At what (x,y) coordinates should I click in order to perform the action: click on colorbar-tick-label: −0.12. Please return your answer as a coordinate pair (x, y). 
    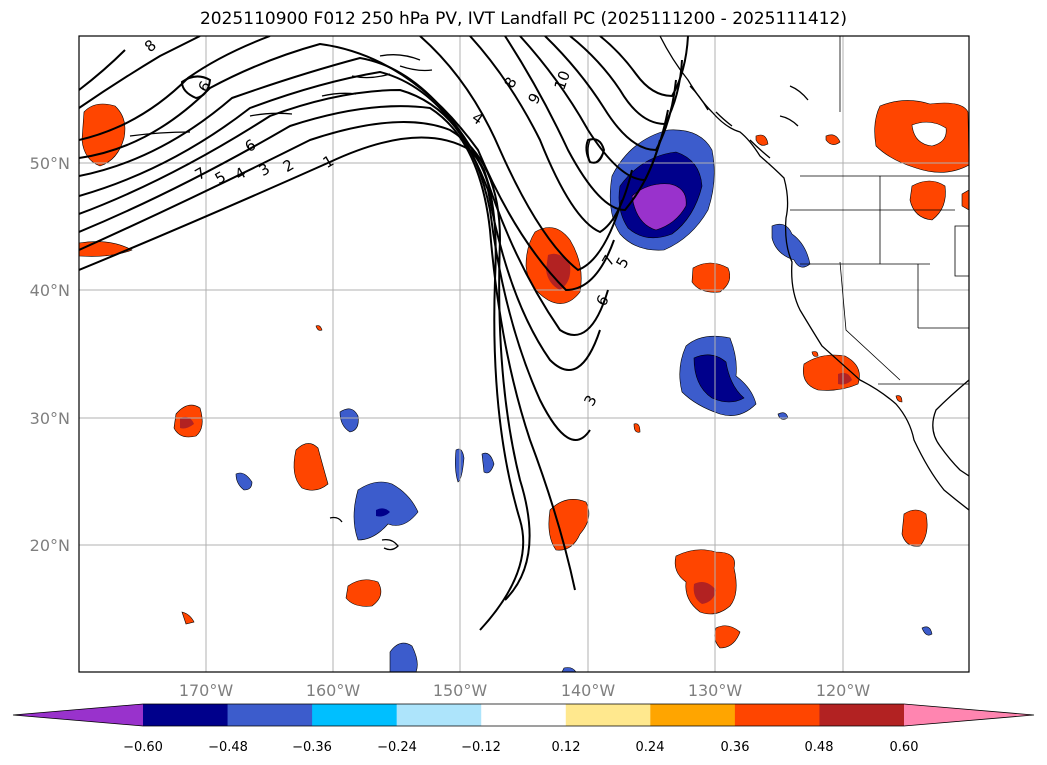
    Looking at the image, I should click on (481, 747).